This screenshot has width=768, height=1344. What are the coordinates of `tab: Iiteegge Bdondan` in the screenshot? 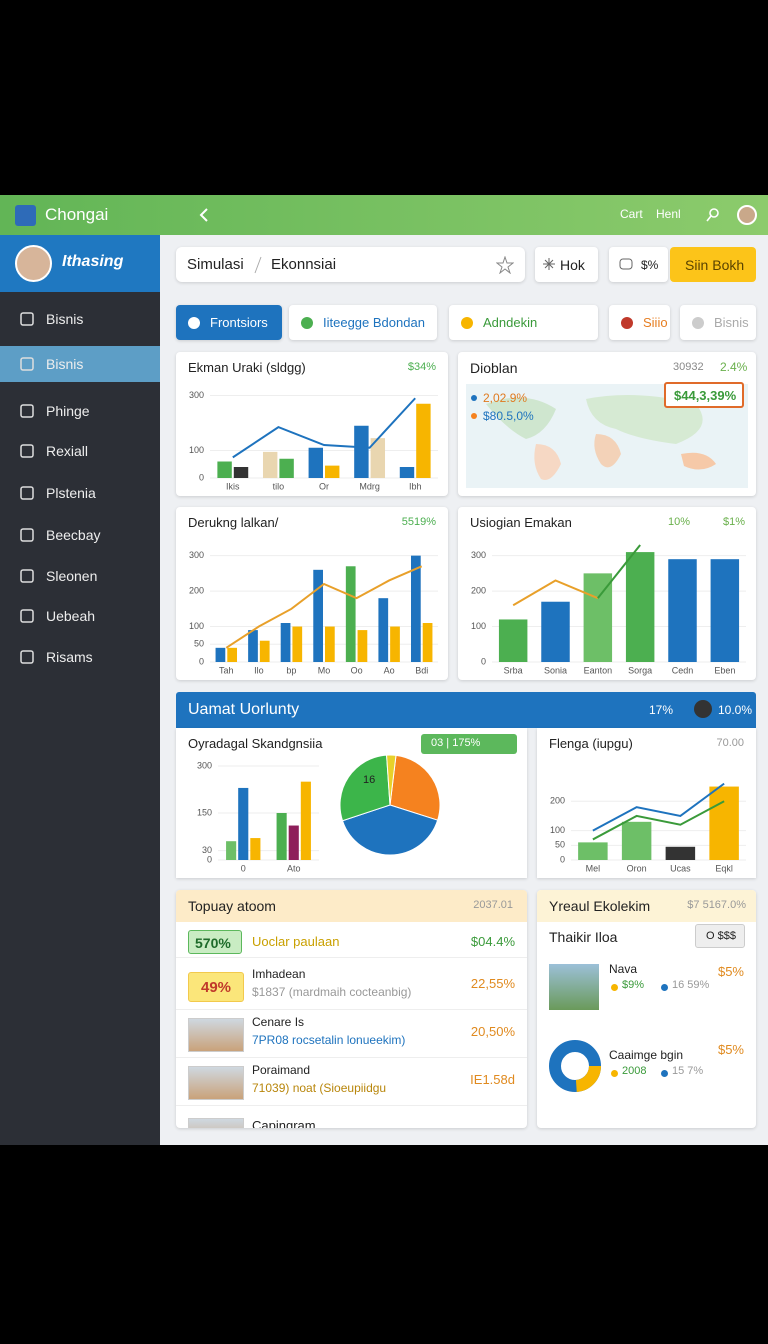 It's located at (363, 322).